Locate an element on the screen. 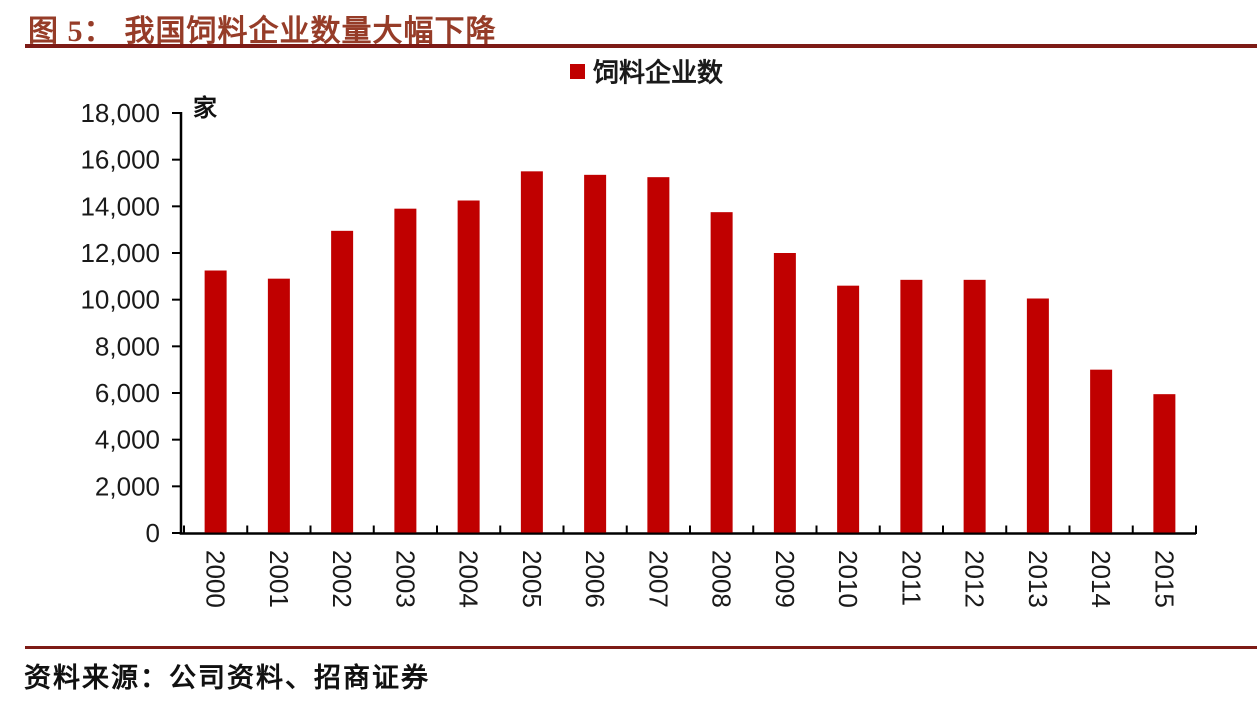 Image resolution: width=1260 pixels, height=704 pixels. x-tick-label-2001: 2001 is located at coordinates (279, 579).